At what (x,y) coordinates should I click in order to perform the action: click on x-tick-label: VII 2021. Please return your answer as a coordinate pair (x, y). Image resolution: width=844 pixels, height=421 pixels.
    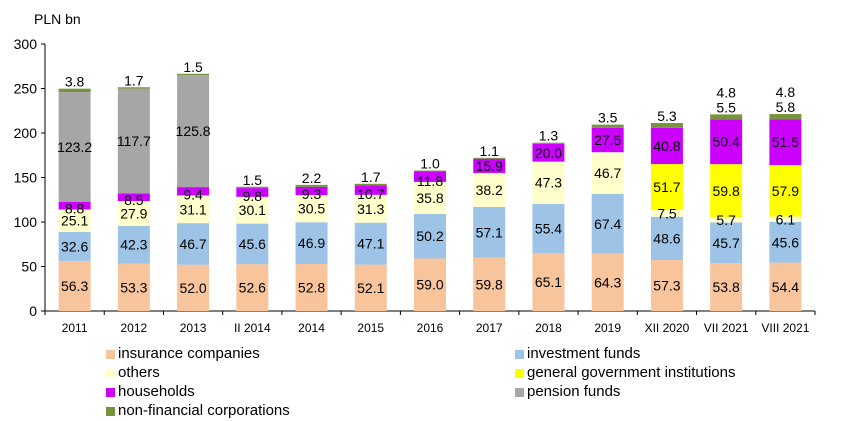
    Looking at the image, I should click on (726, 328).